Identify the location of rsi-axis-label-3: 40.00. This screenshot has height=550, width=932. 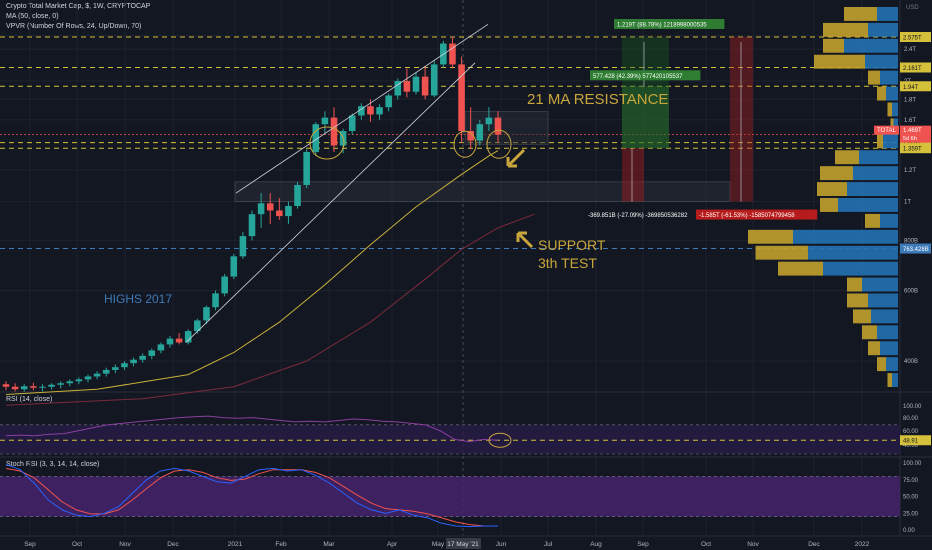
(911, 446).